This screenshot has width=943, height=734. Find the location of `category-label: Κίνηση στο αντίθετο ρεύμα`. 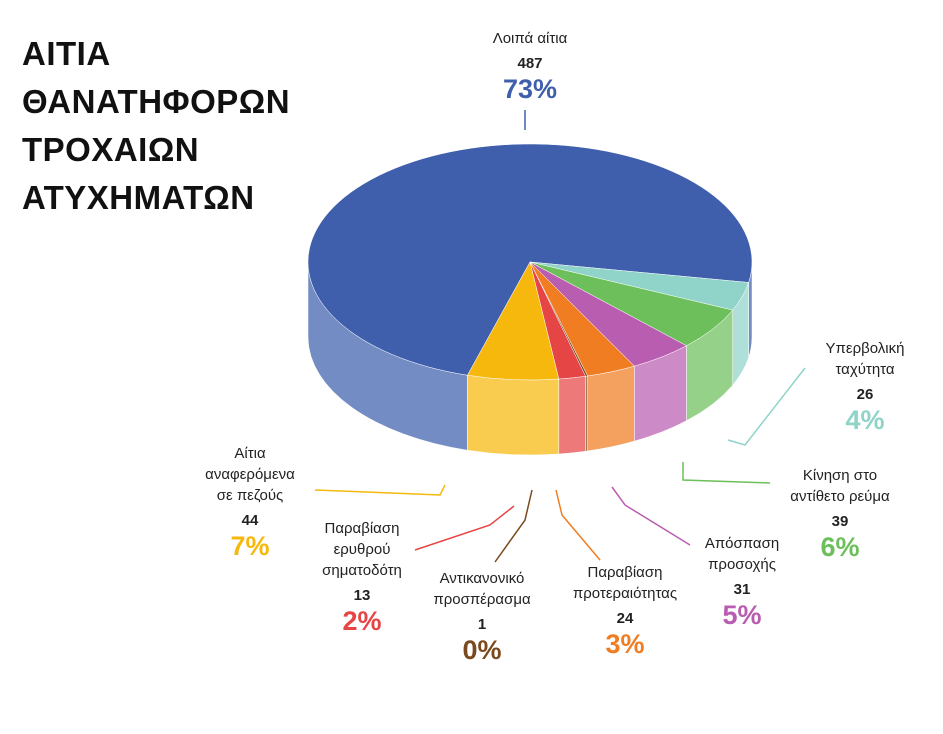

category-label: Κίνηση στο αντίθετο ρεύμα is located at coordinates (840, 486).